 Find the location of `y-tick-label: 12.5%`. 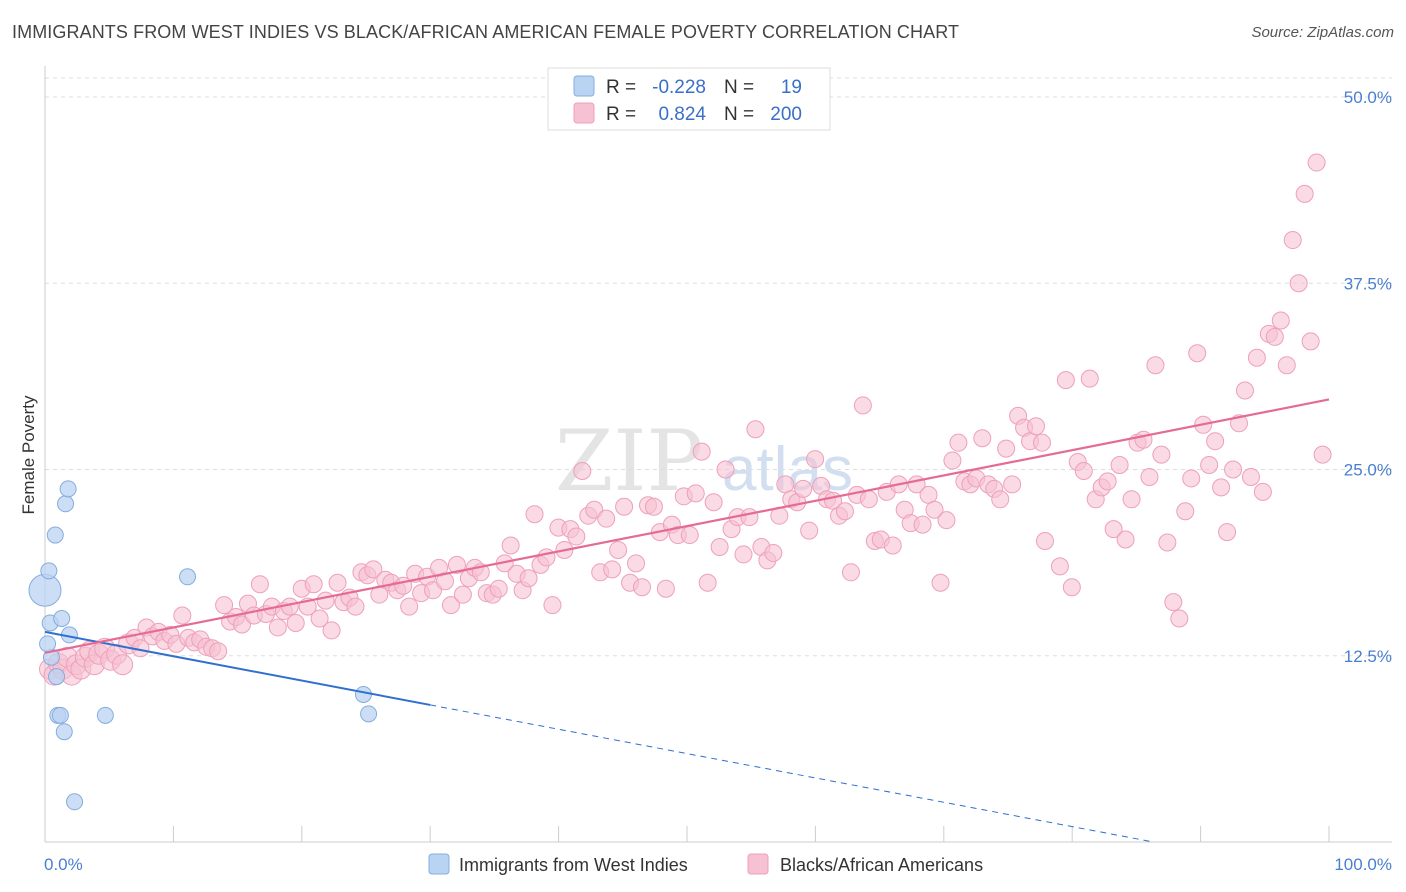

y-tick-label: 12.5% is located at coordinates (1368, 656).